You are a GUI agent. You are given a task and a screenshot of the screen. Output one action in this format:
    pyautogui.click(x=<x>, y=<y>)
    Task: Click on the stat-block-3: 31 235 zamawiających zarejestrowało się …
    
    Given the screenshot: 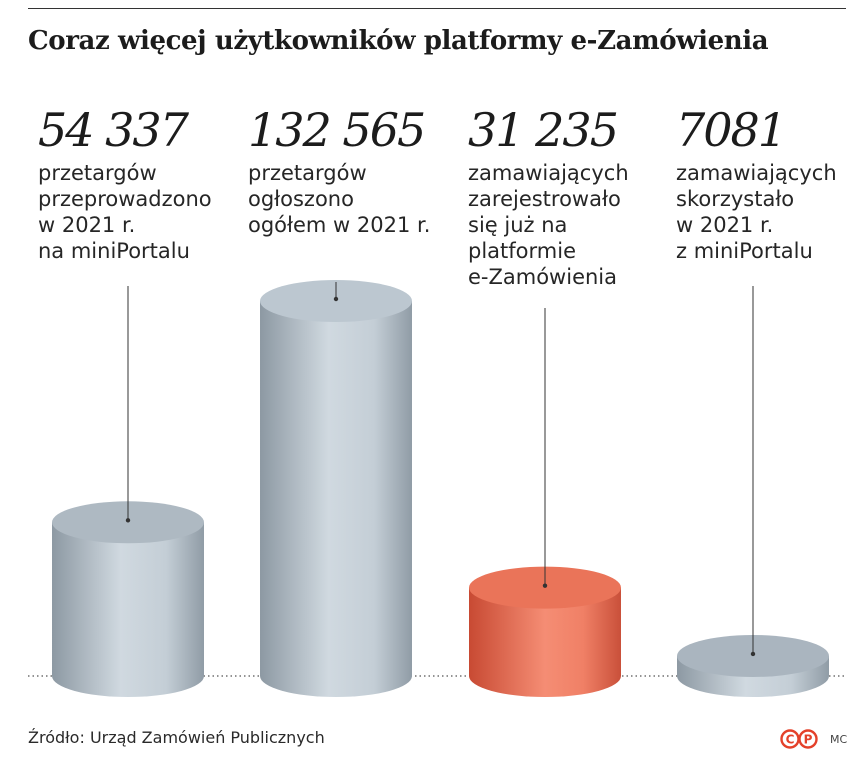 What is the action you would take?
    pyautogui.click(x=568, y=196)
    